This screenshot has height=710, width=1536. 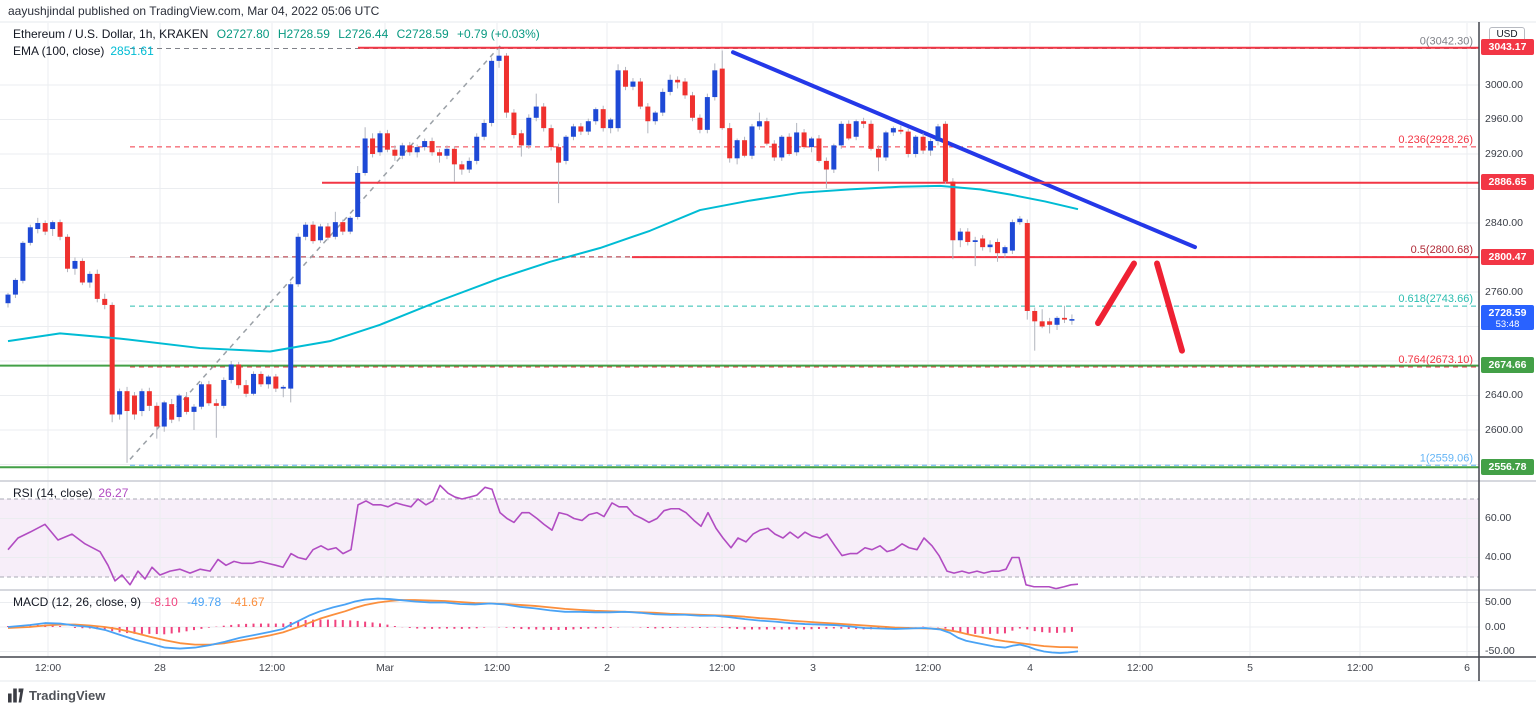 What do you see at coordinates (1442, 250) in the screenshot?
I see `fib-level-label: 0.5(2800.68)` at bounding box center [1442, 250].